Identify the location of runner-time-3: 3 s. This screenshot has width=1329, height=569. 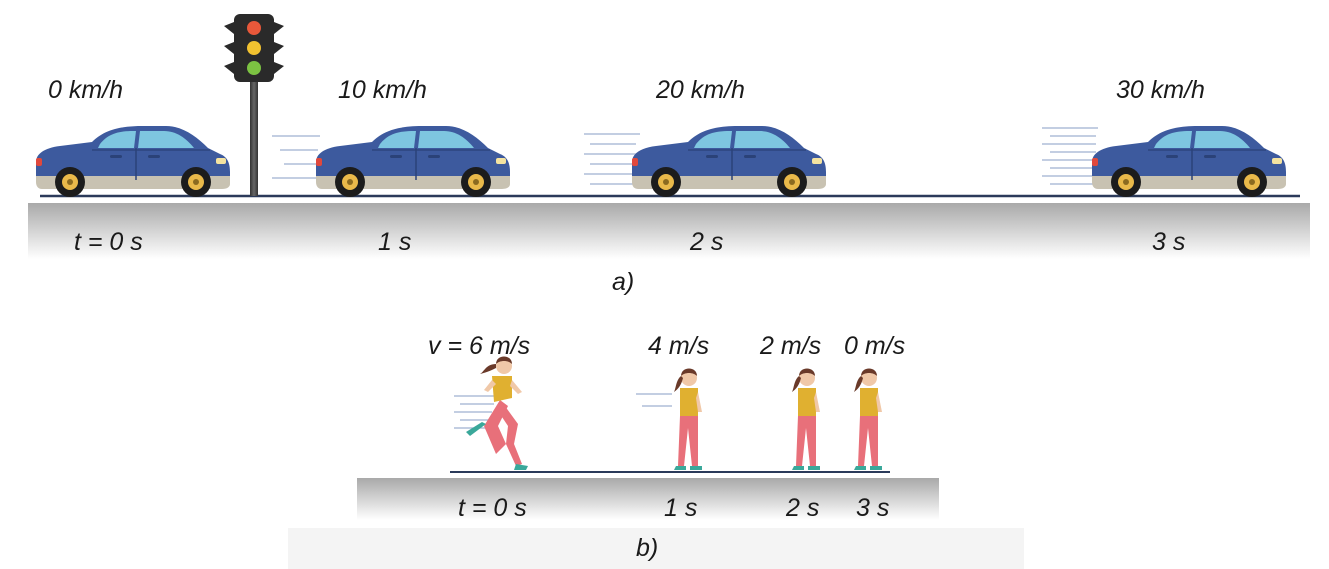
(872, 508).